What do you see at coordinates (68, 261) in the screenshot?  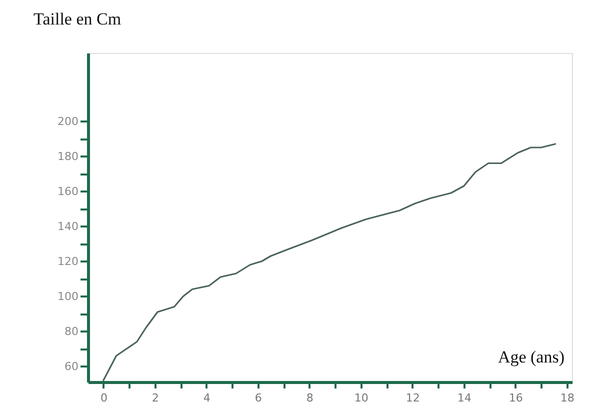 I see `y-tick-label: 120` at bounding box center [68, 261].